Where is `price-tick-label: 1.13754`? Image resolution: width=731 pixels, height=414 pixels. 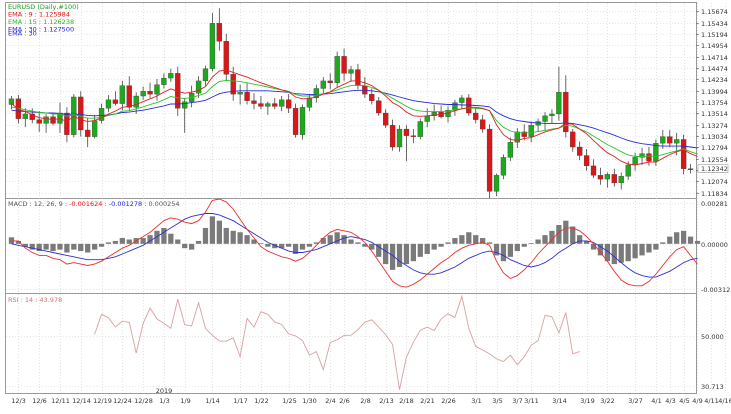
price-tick-label: 1.13754 is located at coordinates (714, 103).